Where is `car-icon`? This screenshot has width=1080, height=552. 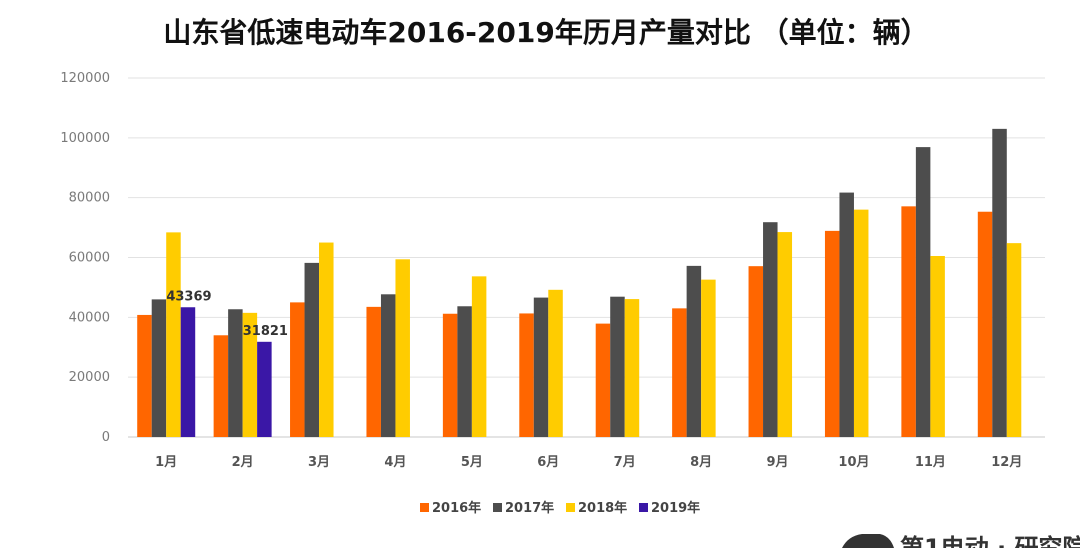 car-icon is located at coordinates (868, 541).